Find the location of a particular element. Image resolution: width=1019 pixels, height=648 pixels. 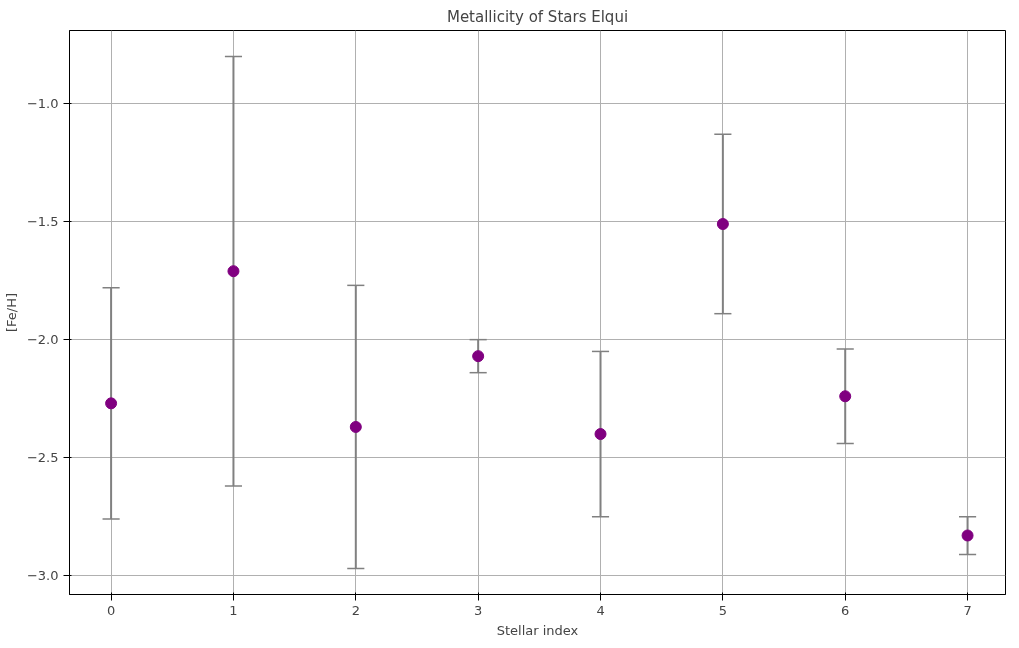

x-tick-label: 2 is located at coordinates (355, 610).